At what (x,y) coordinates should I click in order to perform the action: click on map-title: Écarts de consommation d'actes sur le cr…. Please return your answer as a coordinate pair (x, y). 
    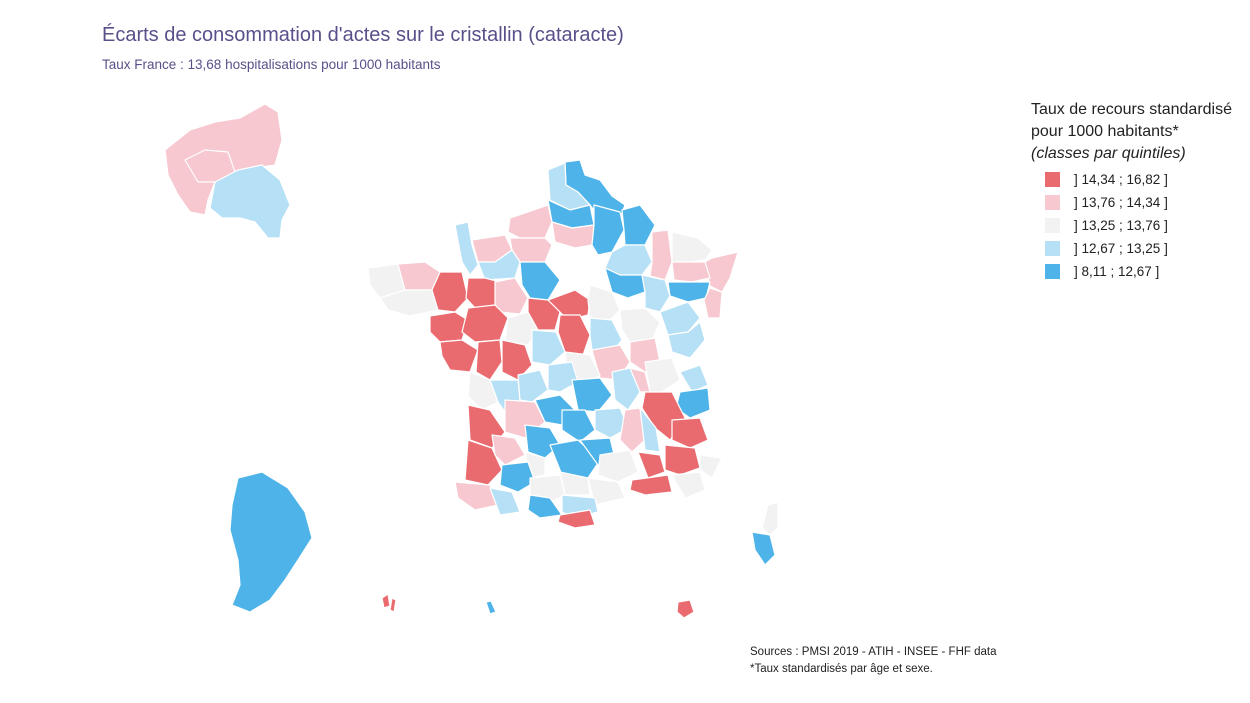
    Looking at the image, I should click on (363, 35).